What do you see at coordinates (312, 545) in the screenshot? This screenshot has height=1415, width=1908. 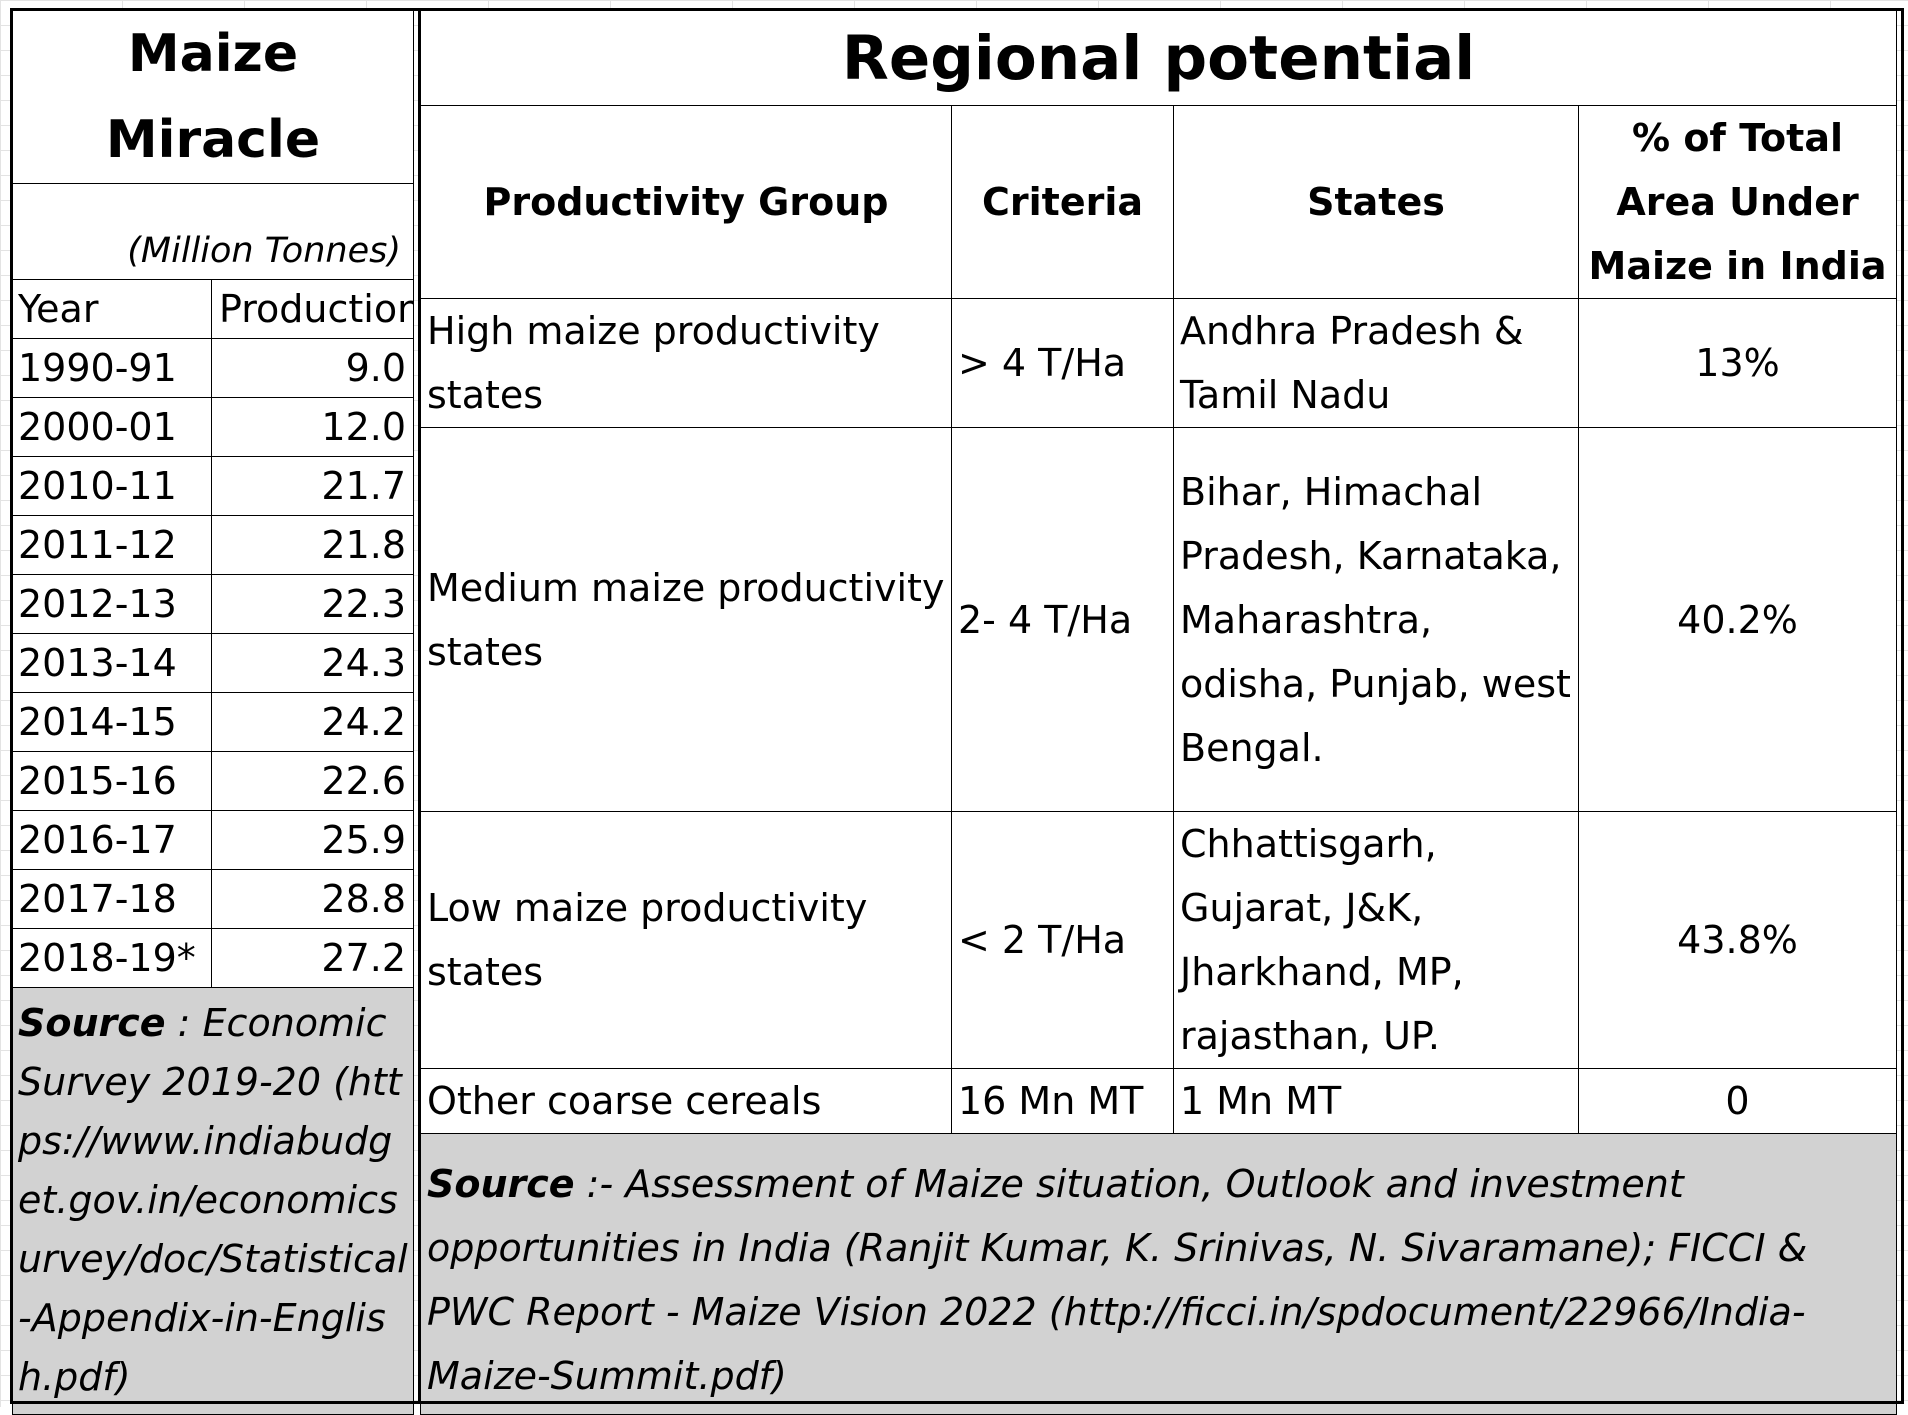 I see `production-cell: 21.8` at bounding box center [312, 545].